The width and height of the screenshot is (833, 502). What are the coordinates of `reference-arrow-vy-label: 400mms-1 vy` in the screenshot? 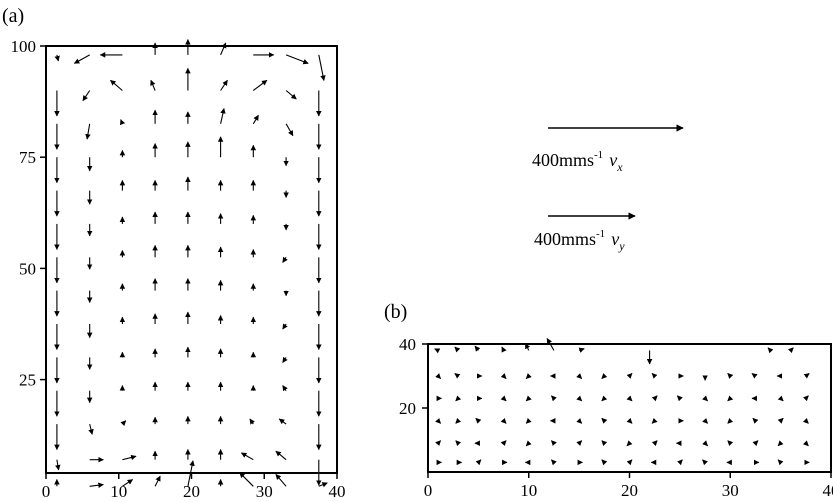 It's located at (579, 240).